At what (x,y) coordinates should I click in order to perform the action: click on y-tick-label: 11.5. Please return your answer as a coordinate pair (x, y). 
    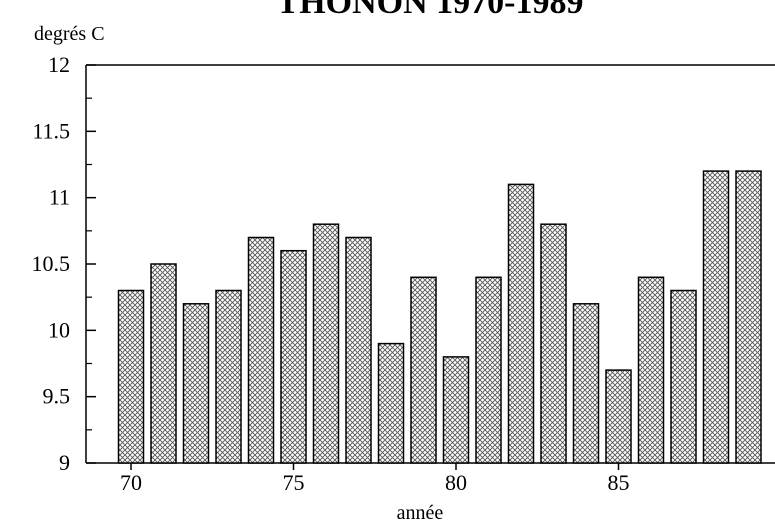
    Looking at the image, I should click on (51, 130).